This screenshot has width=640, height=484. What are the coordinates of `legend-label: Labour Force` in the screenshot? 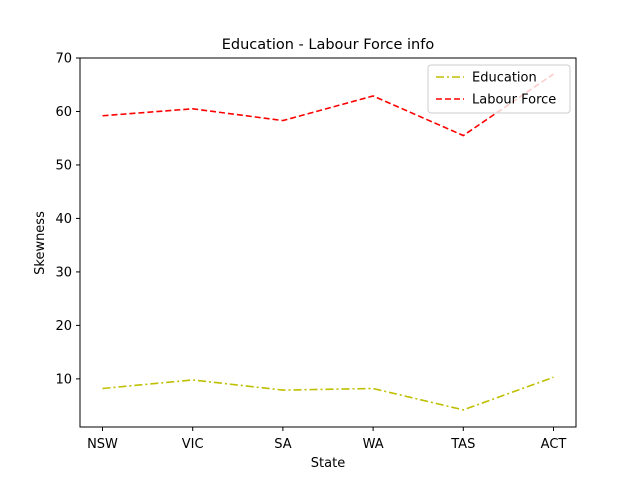 It's located at (514, 100).